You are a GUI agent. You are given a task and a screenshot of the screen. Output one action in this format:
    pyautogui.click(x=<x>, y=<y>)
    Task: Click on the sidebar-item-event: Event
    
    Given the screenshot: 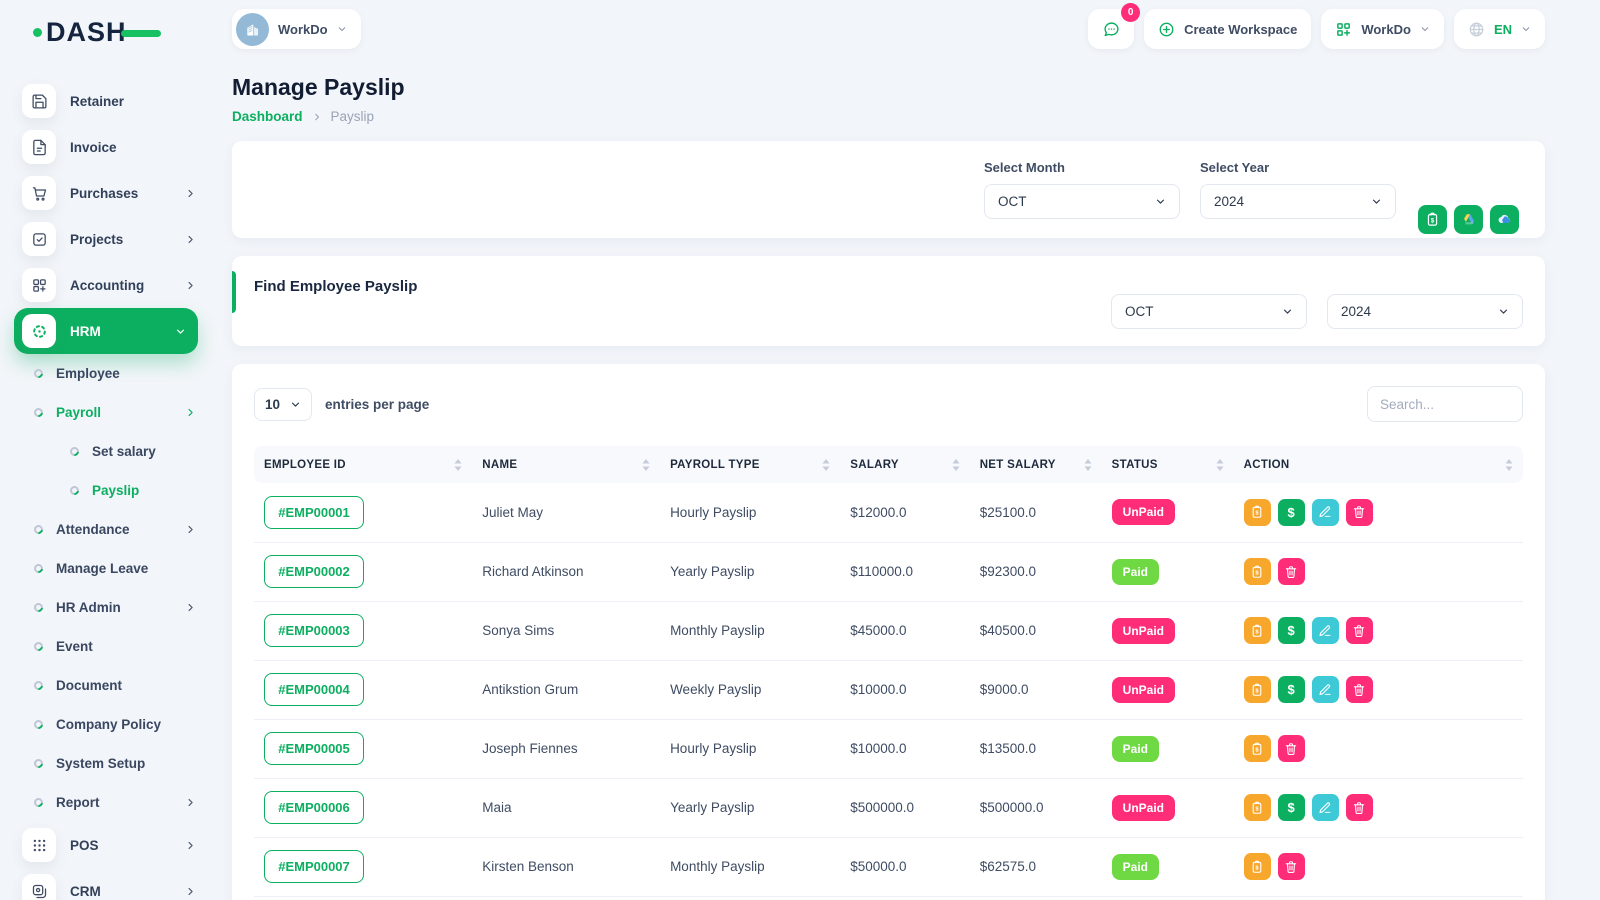 What is the action you would take?
    pyautogui.click(x=115, y=646)
    